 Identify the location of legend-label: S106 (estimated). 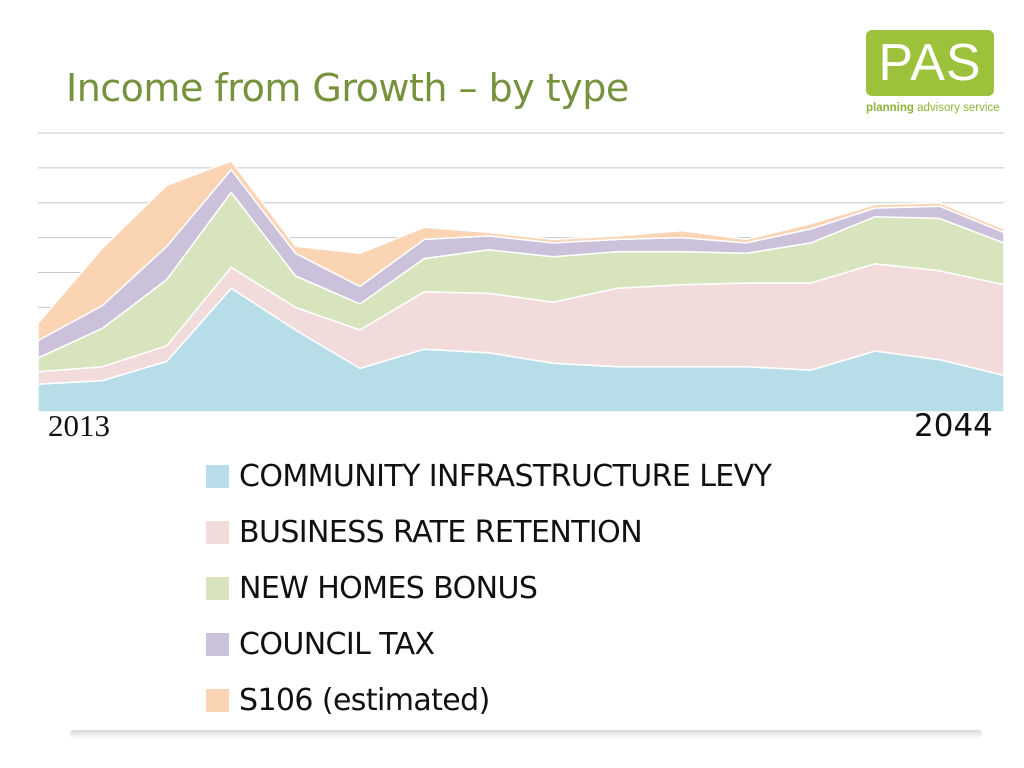
(364, 700).